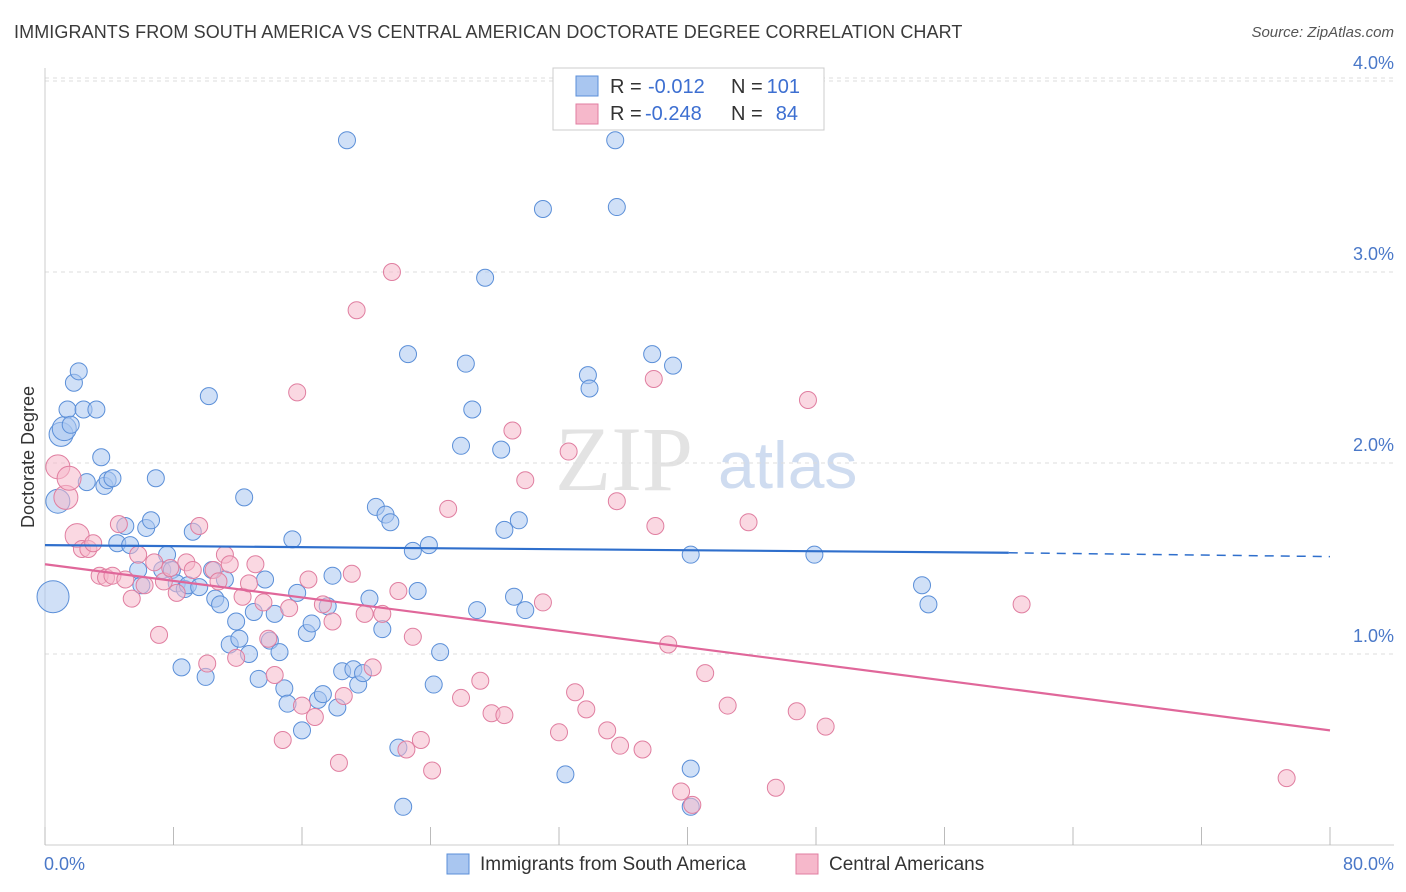  Describe the element at coordinates (673, 114) in the screenshot. I see `legend-r-value-2: -0.248` at that location.